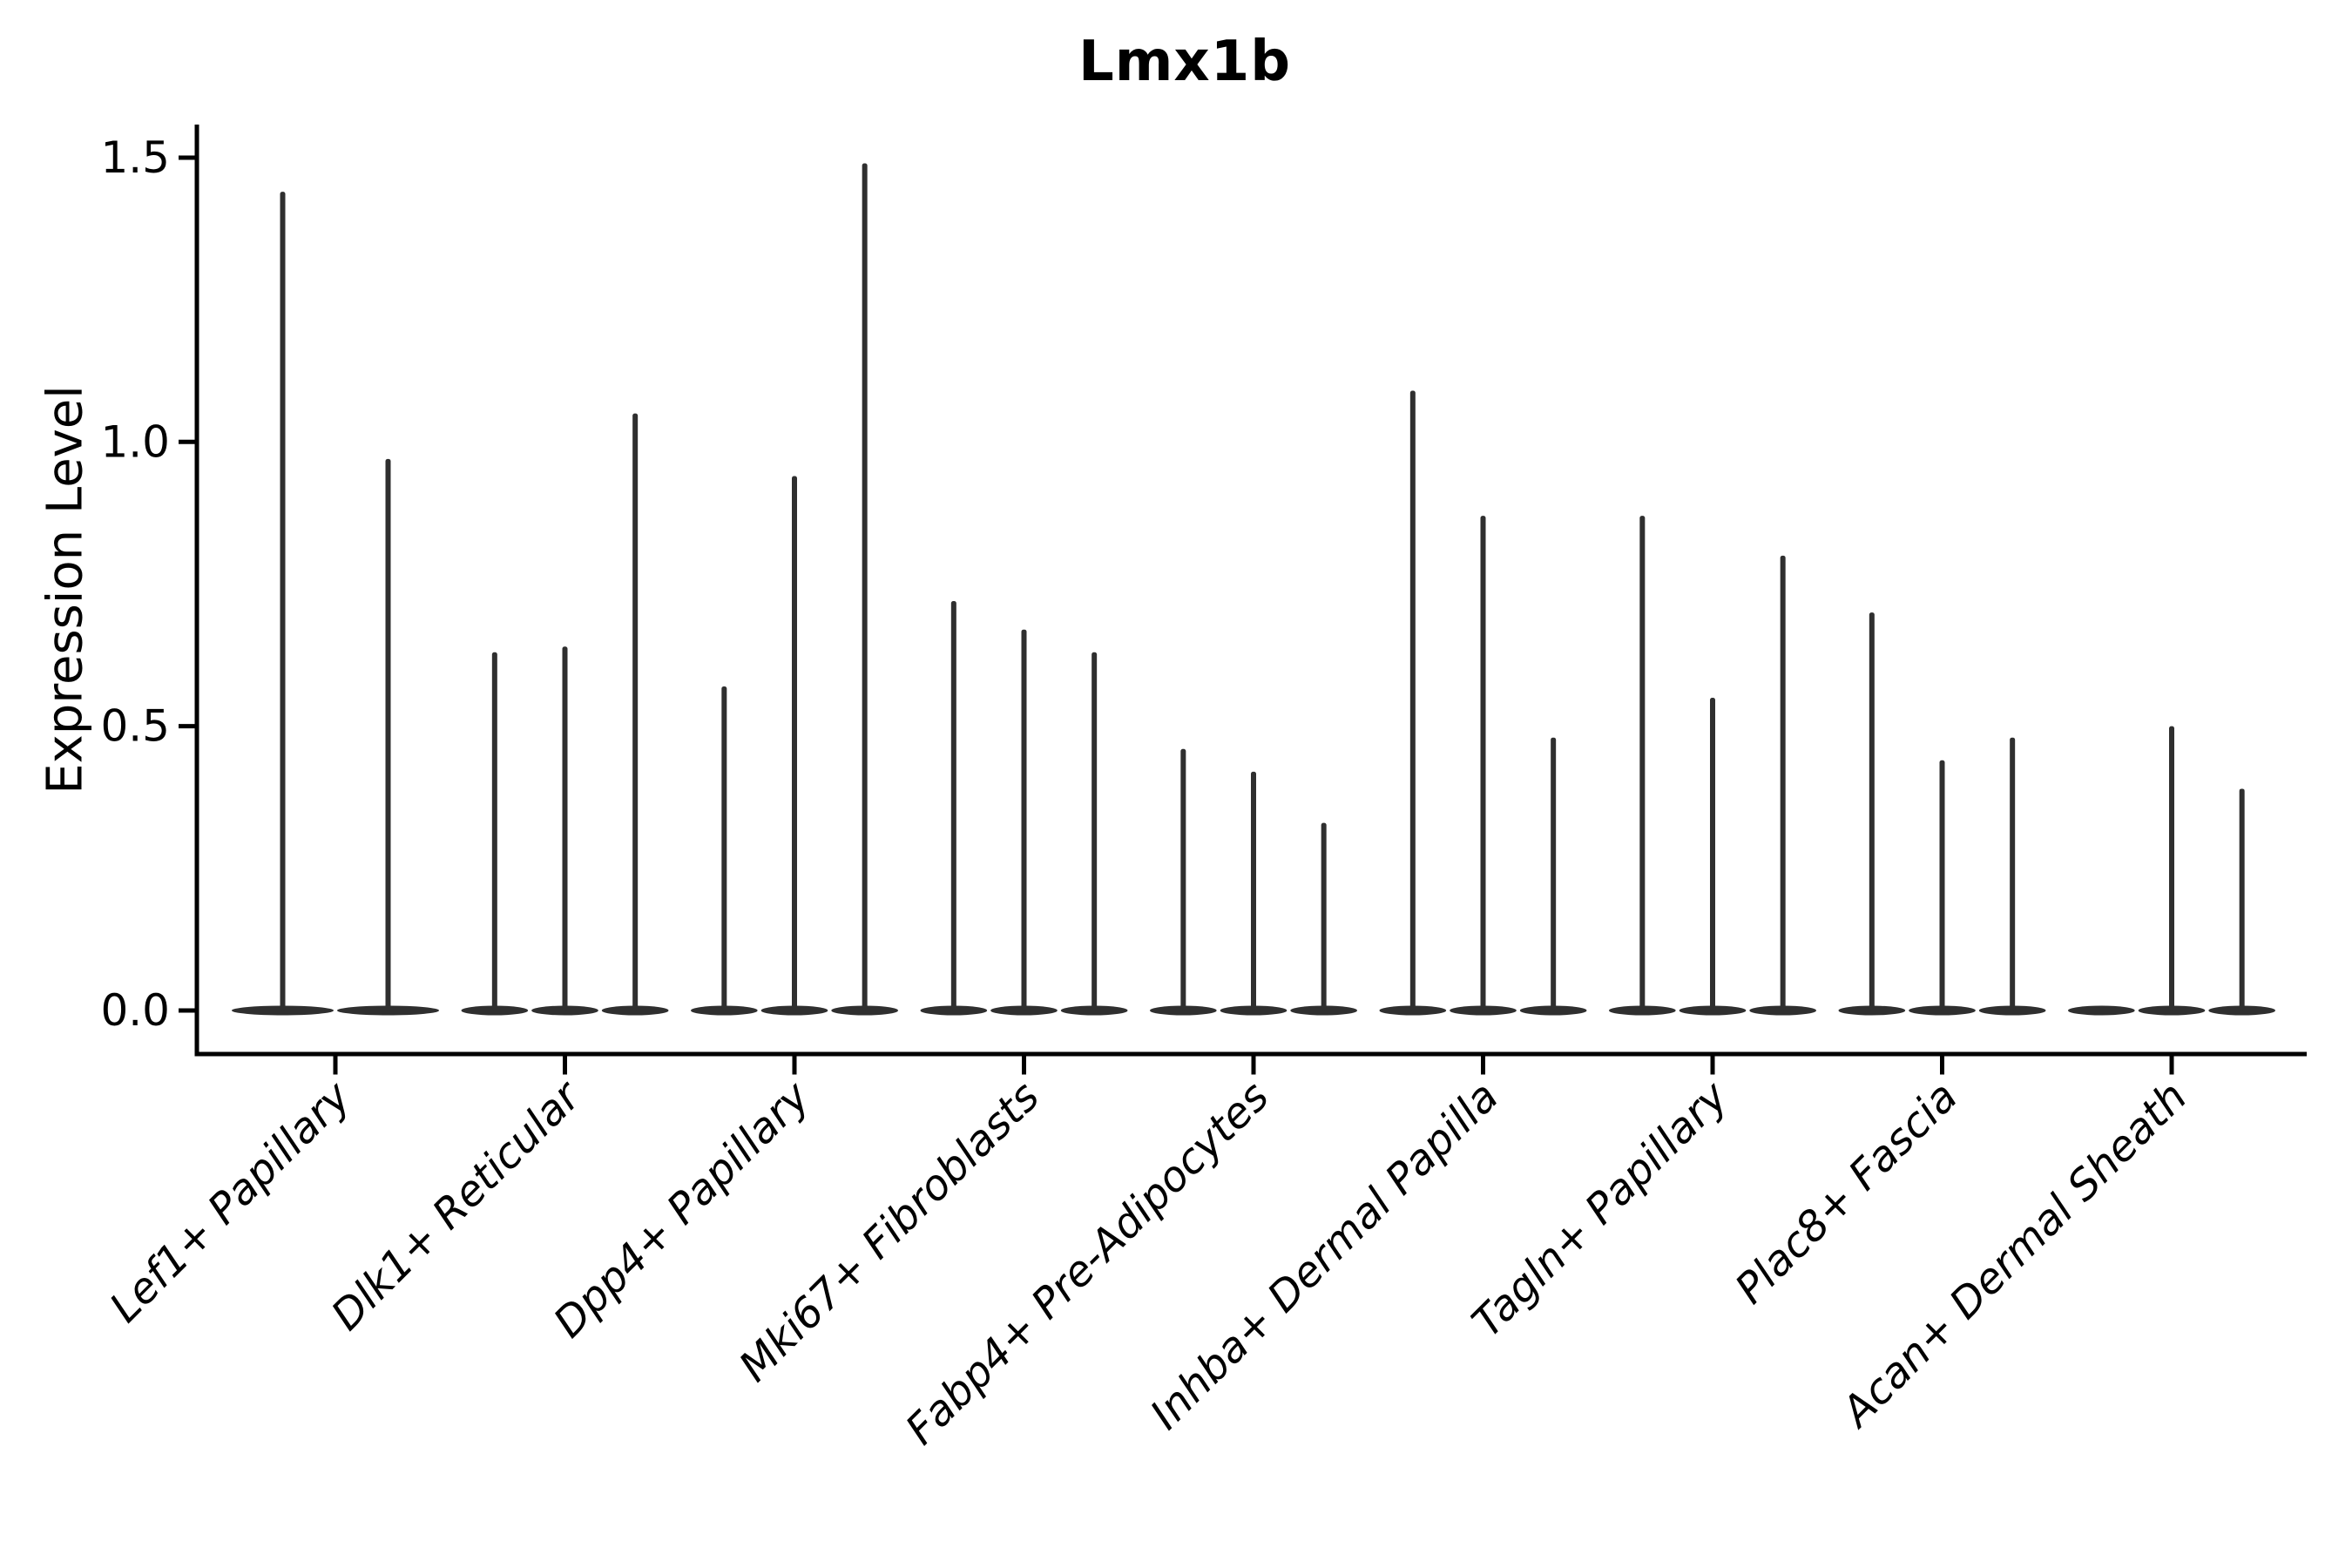  What do you see at coordinates (135, 1011) in the screenshot?
I see `y-tick-label: 0.0` at bounding box center [135, 1011].